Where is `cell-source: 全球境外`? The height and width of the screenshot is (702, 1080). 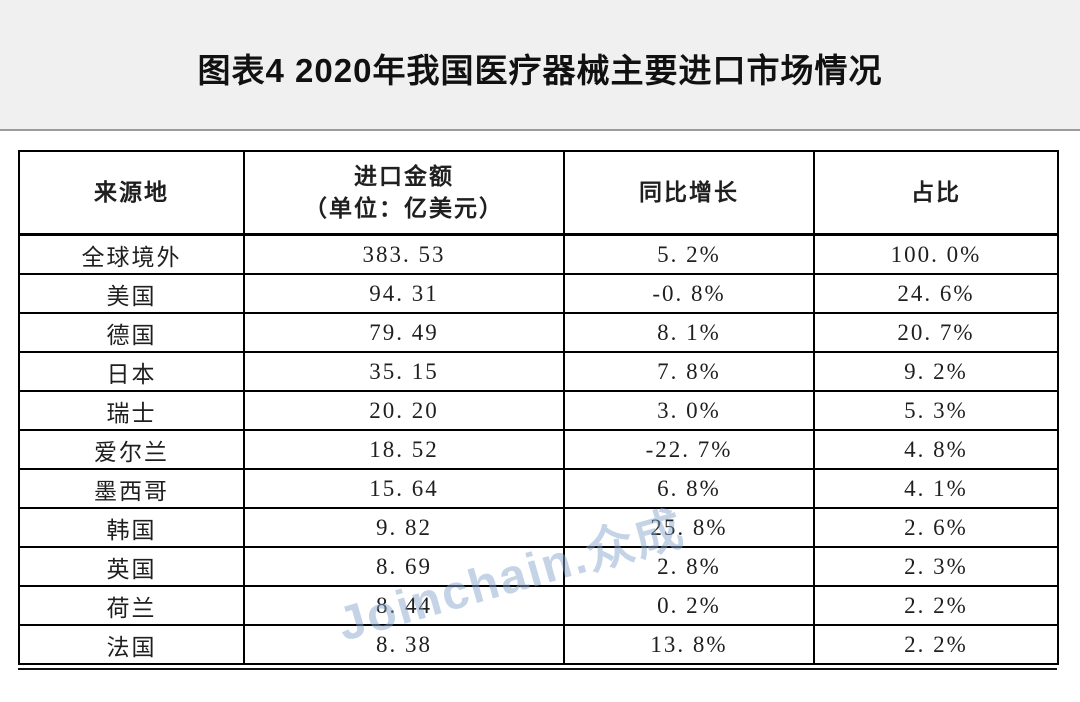 cell-source: 全球境外 is located at coordinates (131, 254).